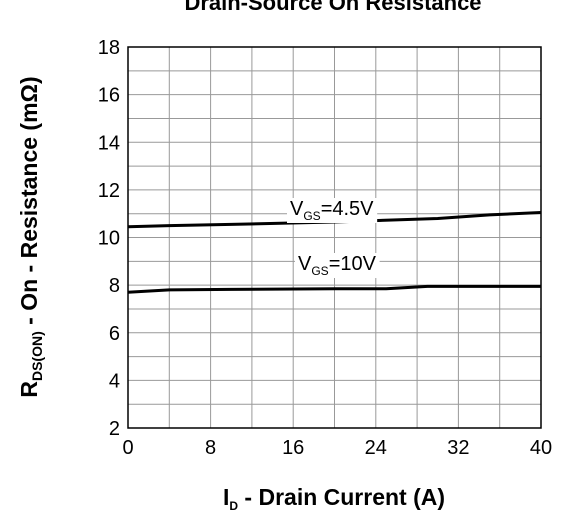 Image resolution: width=573 pixels, height=526 pixels. What do you see at coordinates (334, 498) in the screenshot?
I see `x-axis-label: ID - Drain Current (A)` at bounding box center [334, 498].